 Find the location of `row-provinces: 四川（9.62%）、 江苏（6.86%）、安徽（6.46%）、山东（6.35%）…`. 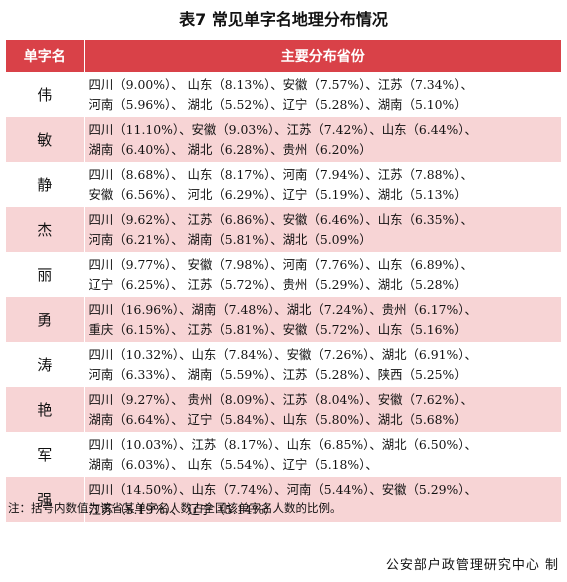

row-provinces: 四川（9.62%）、 江苏（6.86%）、安徽（6.46%）、山东（6.35%）… is located at coordinates (322, 229).